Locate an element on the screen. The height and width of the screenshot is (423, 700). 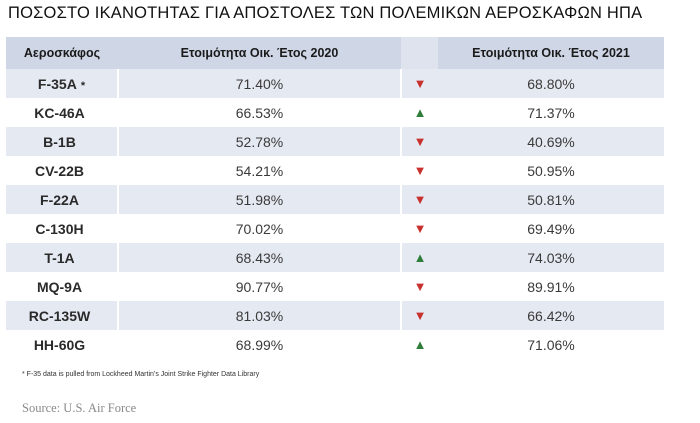
table-row: T-1A 68.43% ▲ 74.03% is located at coordinates (335, 257).